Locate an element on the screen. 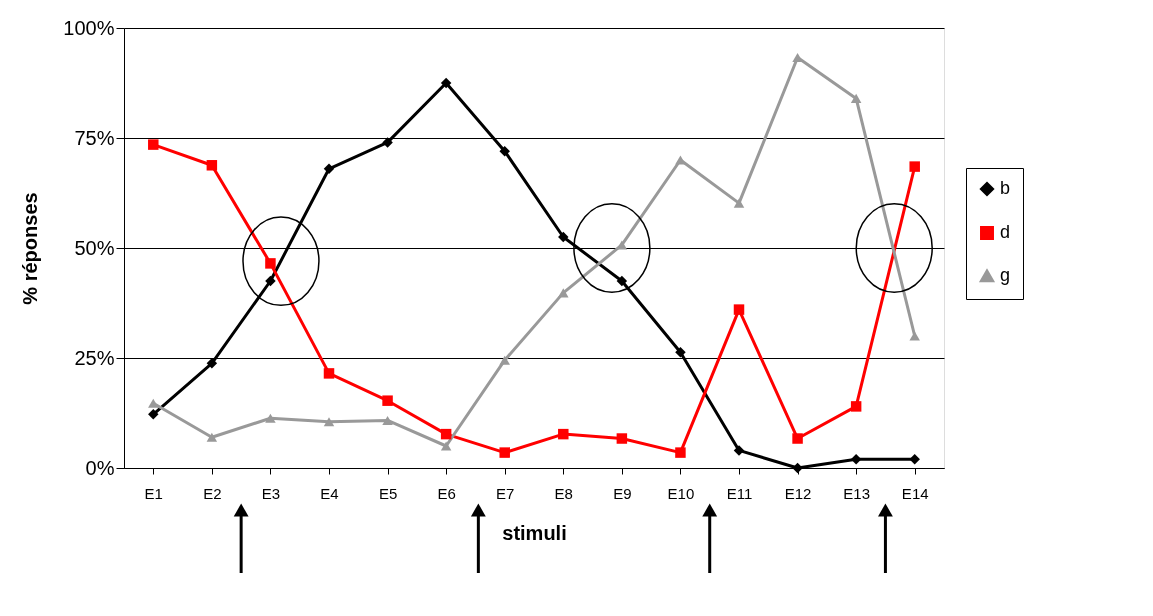 This screenshot has width=1153, height=616. x-tick-label: E9 is located at coordinates (622, 493).